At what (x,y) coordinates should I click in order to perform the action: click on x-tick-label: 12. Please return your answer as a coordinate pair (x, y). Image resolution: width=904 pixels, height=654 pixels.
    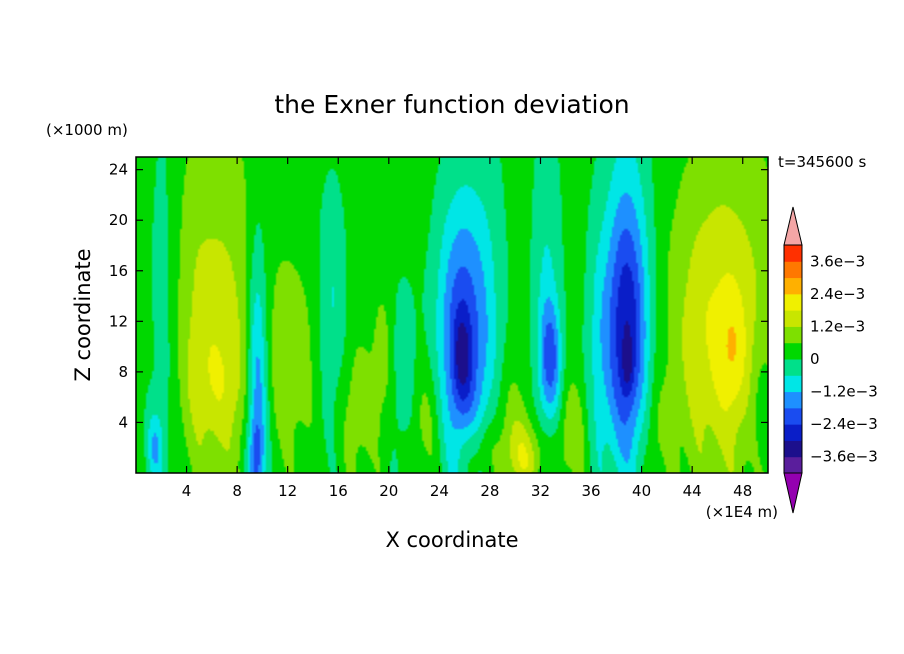
    Looking at the image, I should click on (287, 491).